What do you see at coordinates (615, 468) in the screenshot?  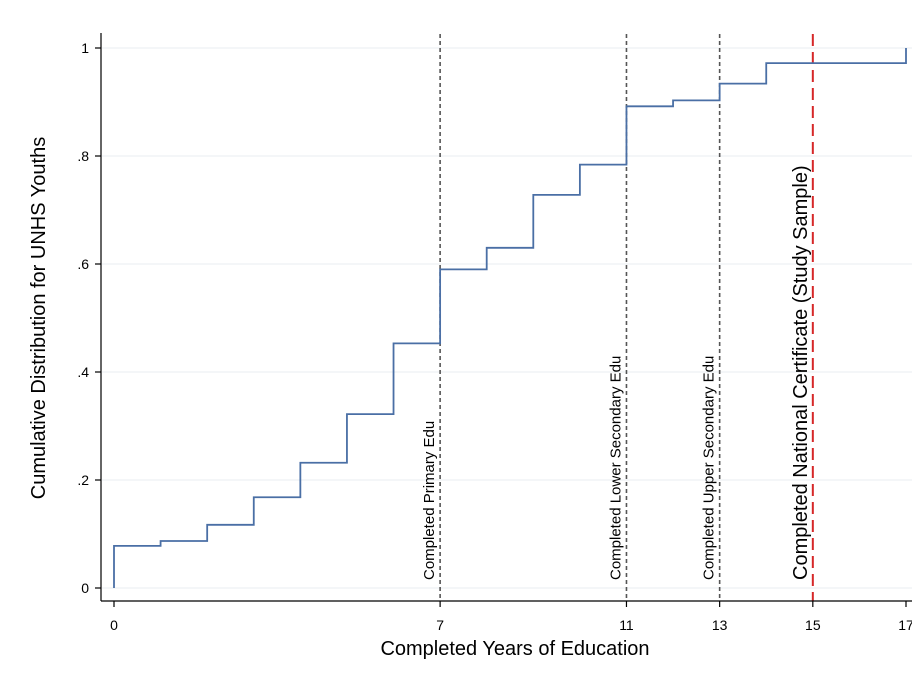 I see `reference-line-label-1: Completed Lower Secondary Edu` at bounding box center [615, 468].